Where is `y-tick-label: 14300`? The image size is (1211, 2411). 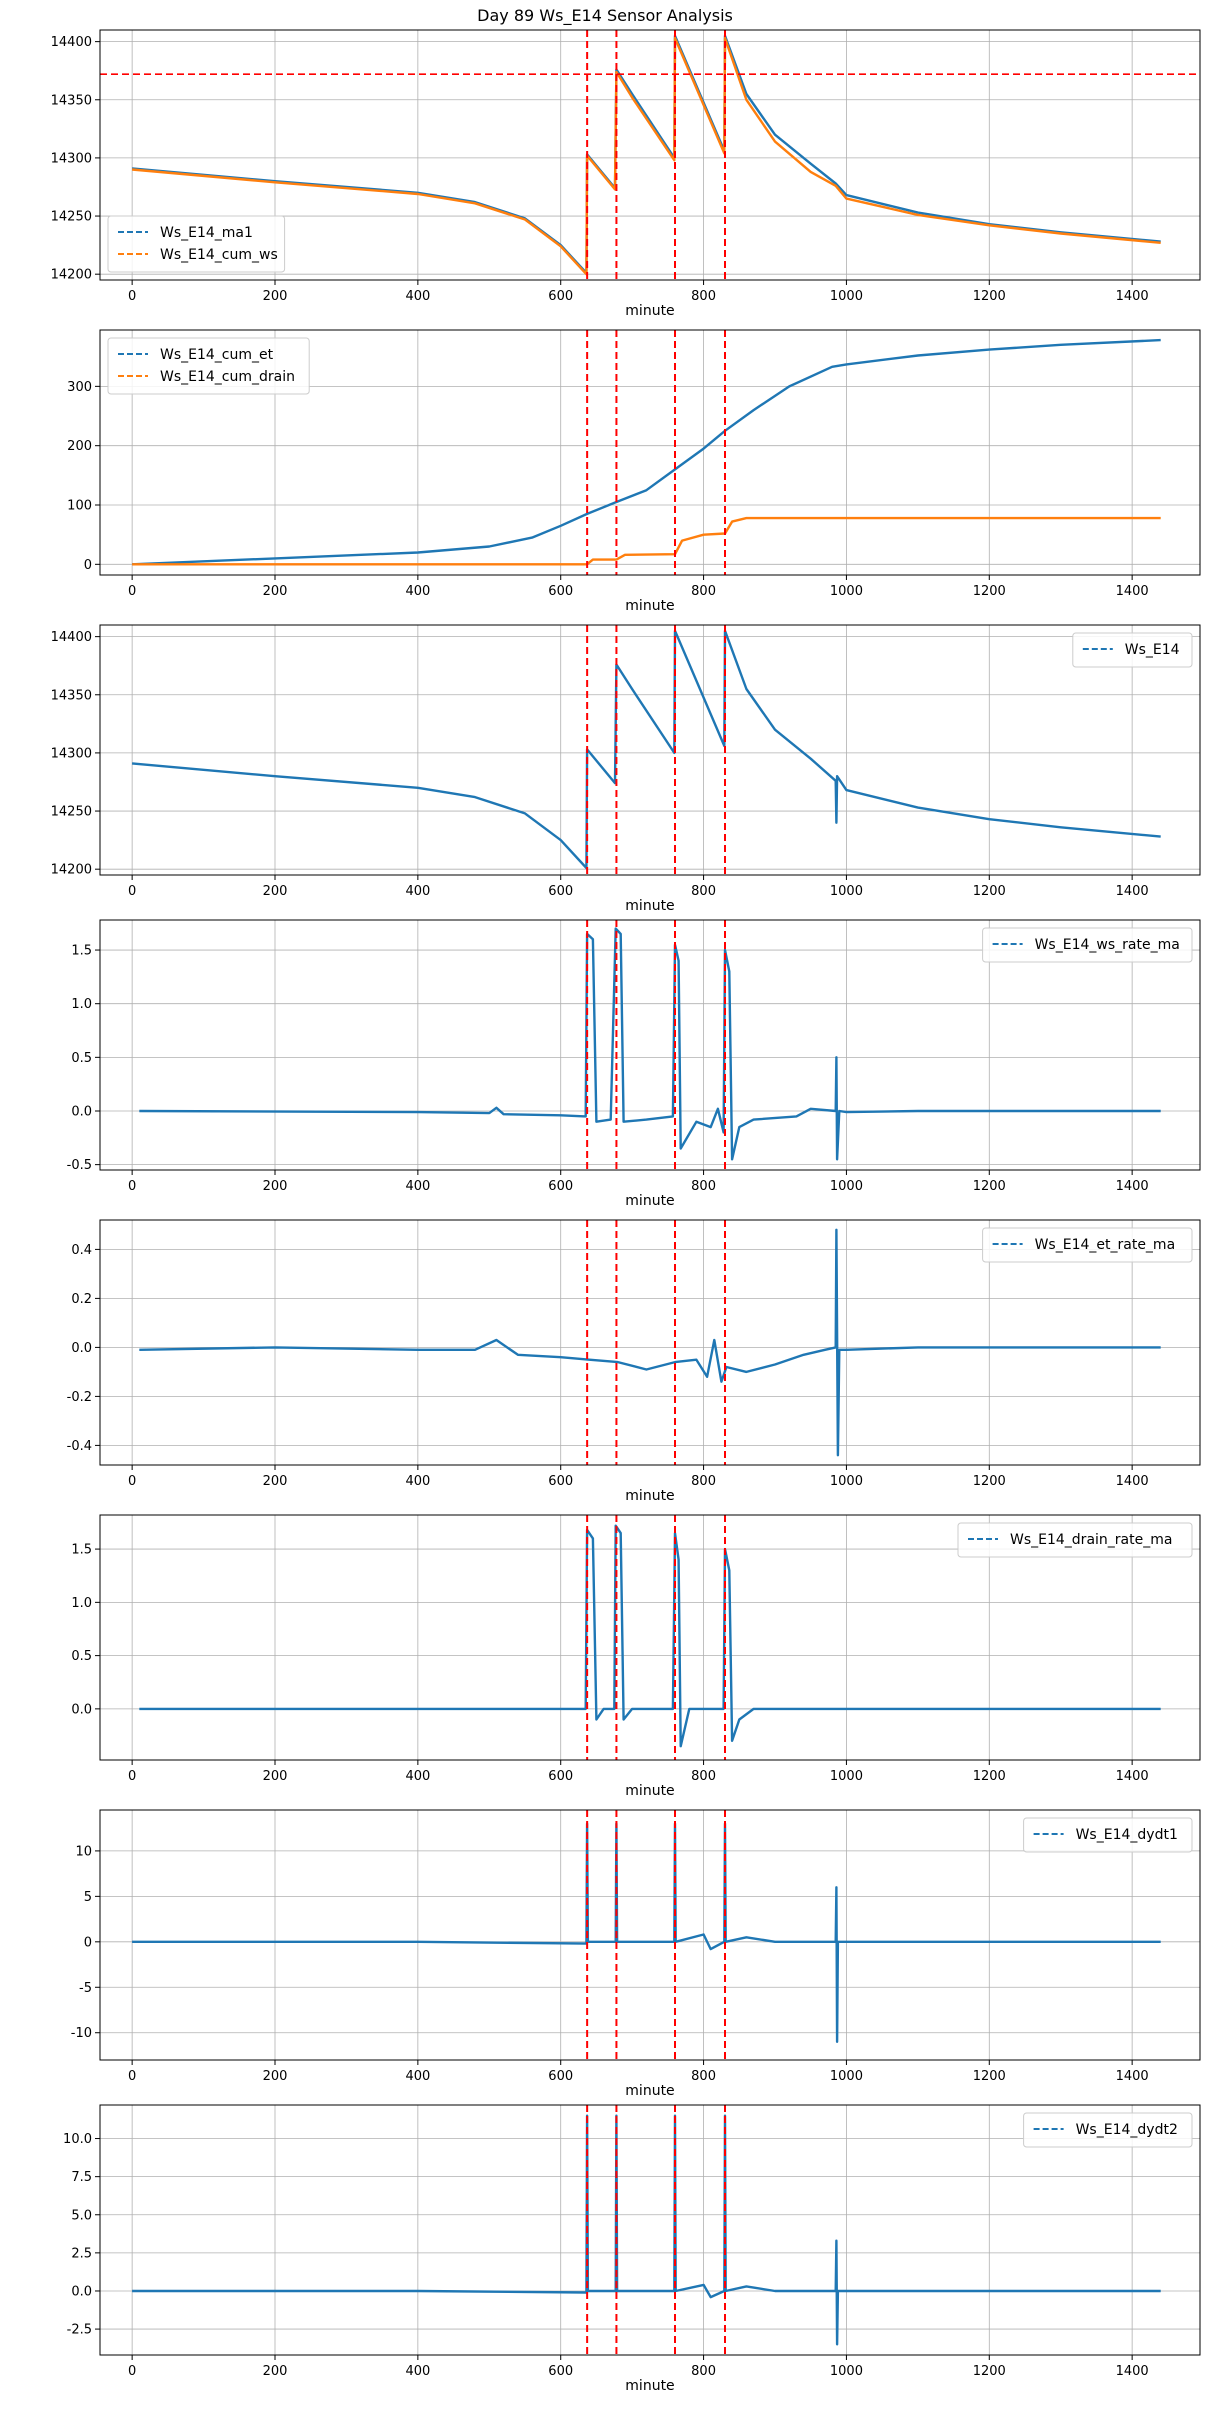
y-tick-label: 14300 is located at coordinates (71, 753).